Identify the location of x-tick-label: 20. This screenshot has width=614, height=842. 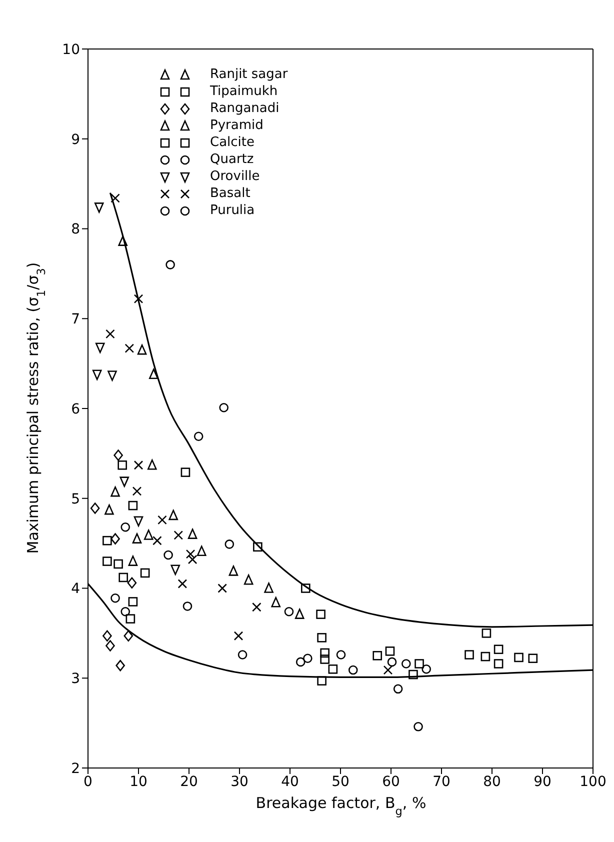
(189, 782).